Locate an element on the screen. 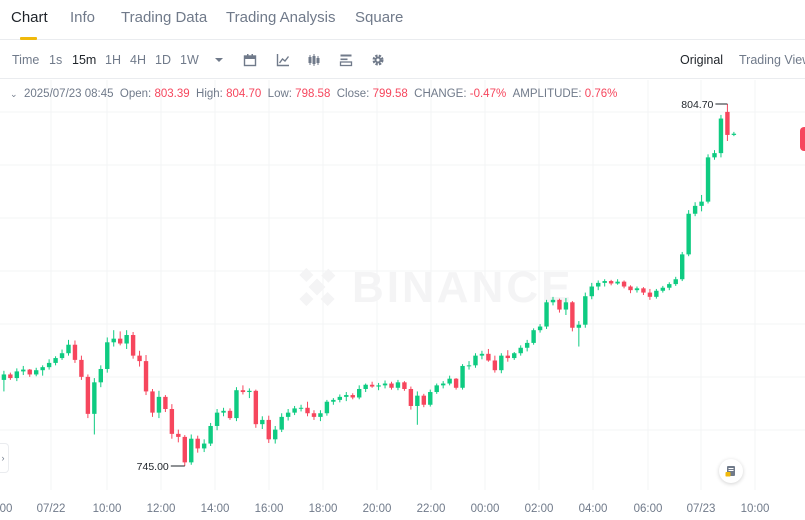  candle-type-icon is located at coordinates (314, 60).